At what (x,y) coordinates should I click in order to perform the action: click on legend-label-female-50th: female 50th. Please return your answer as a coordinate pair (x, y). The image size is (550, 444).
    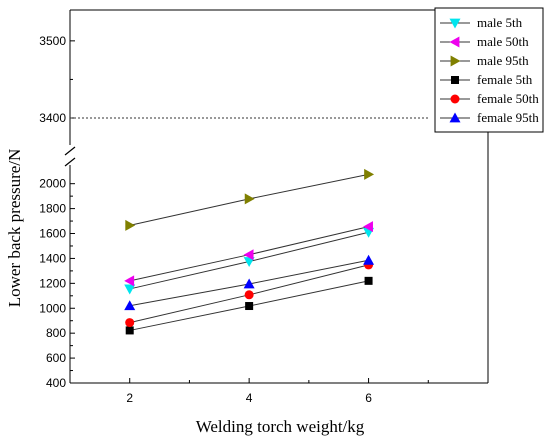
    Looking at the image, I should click on (508, 98).